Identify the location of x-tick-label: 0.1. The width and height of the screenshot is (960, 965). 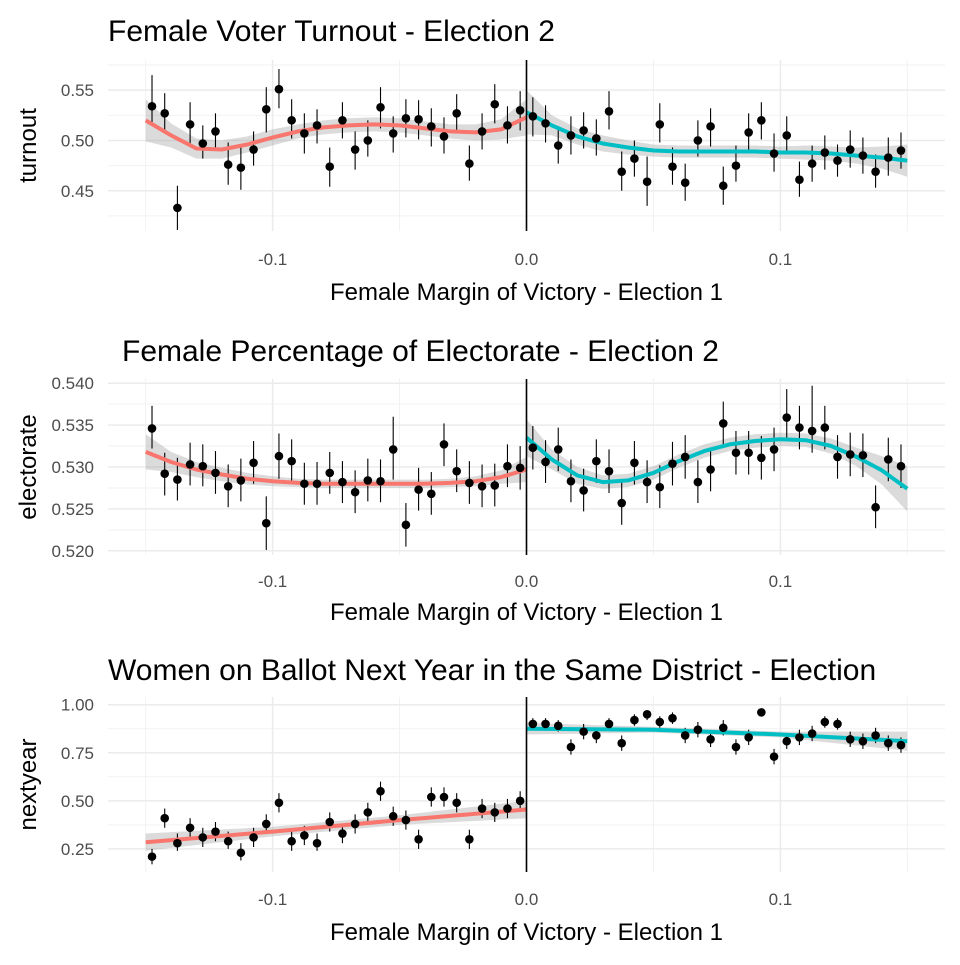
(781, 899).